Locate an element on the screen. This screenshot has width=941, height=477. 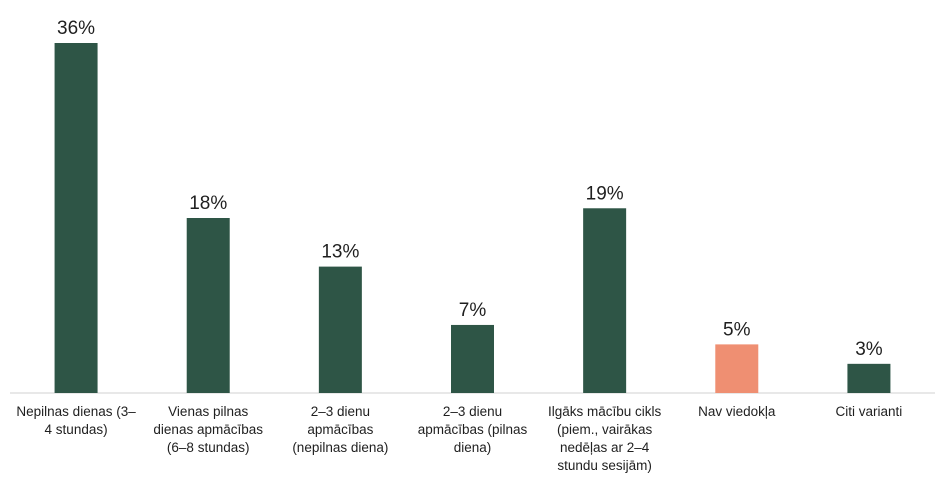
category-label-4: 2–3 dienu apmācības (pilnas diena) is located at coordinates (473, 429).